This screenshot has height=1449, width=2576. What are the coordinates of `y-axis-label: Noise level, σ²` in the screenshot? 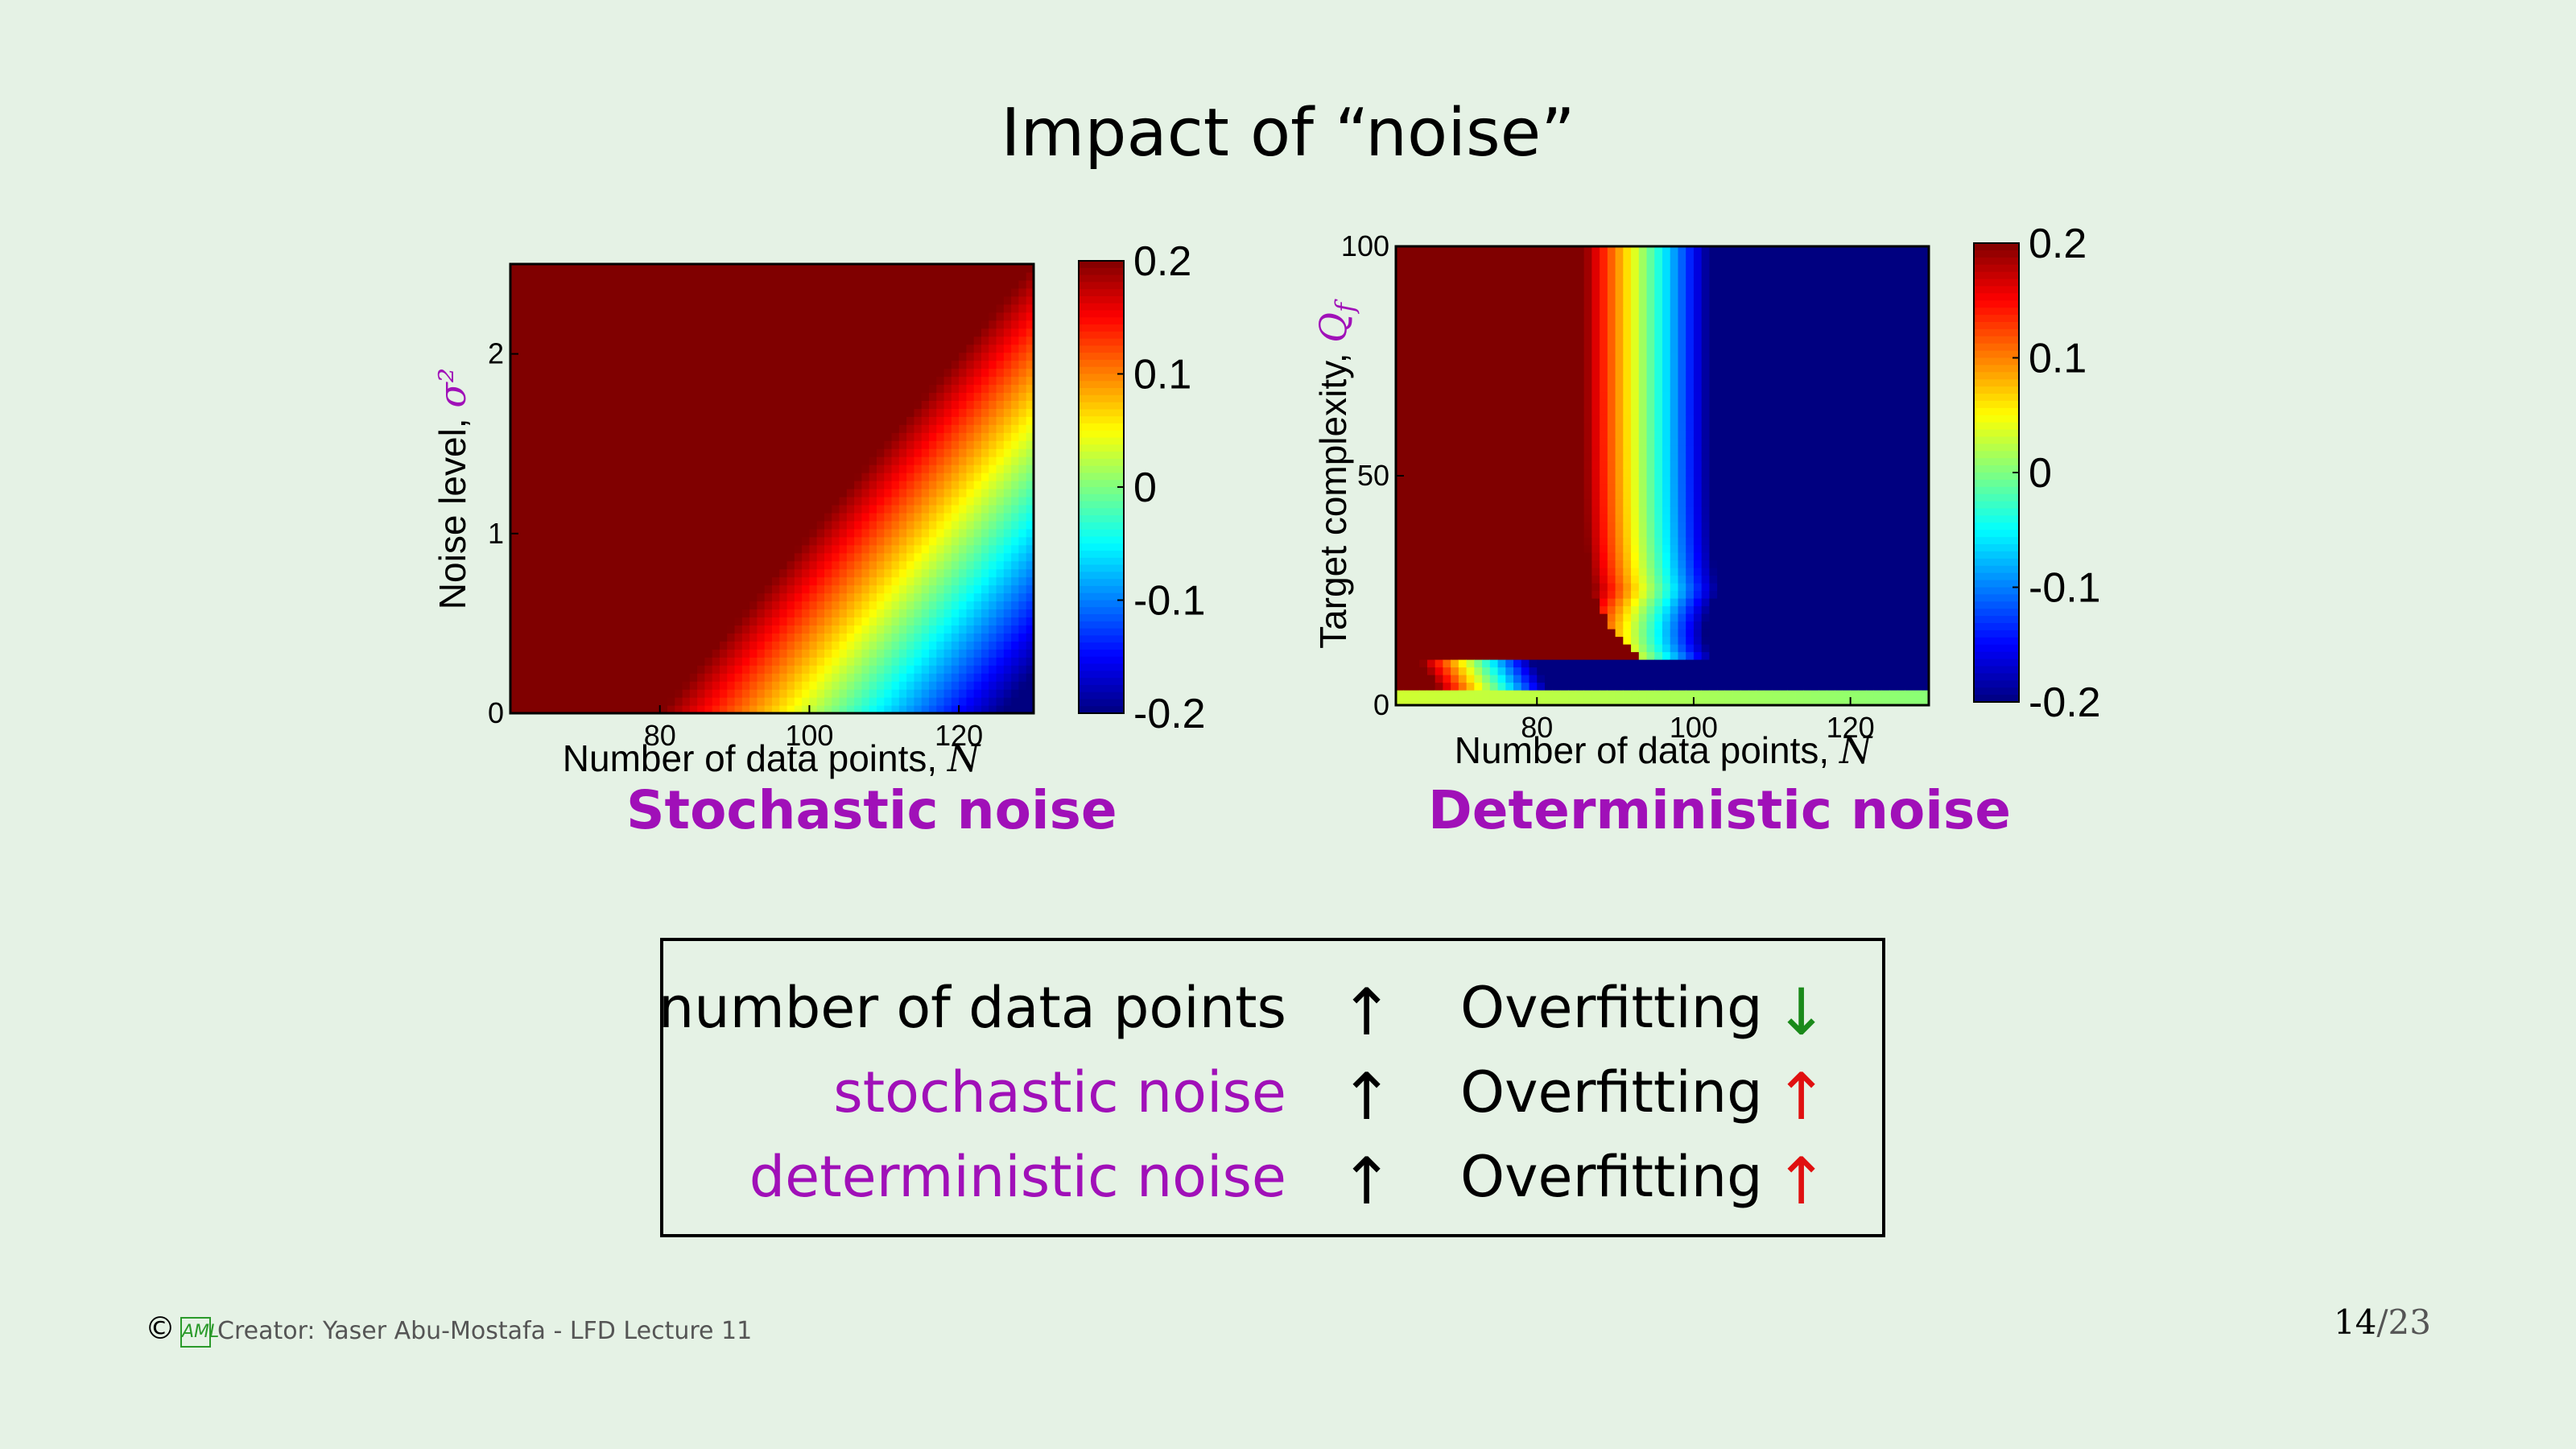 It's located at (452, 488).